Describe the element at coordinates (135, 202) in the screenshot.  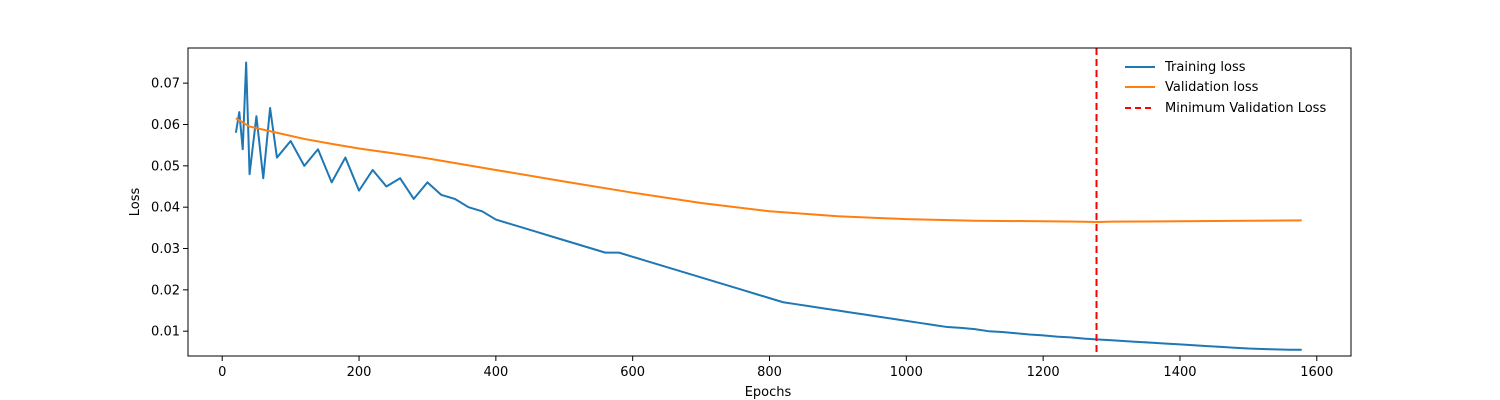
I see `y-axis-label: Loss` at that location.